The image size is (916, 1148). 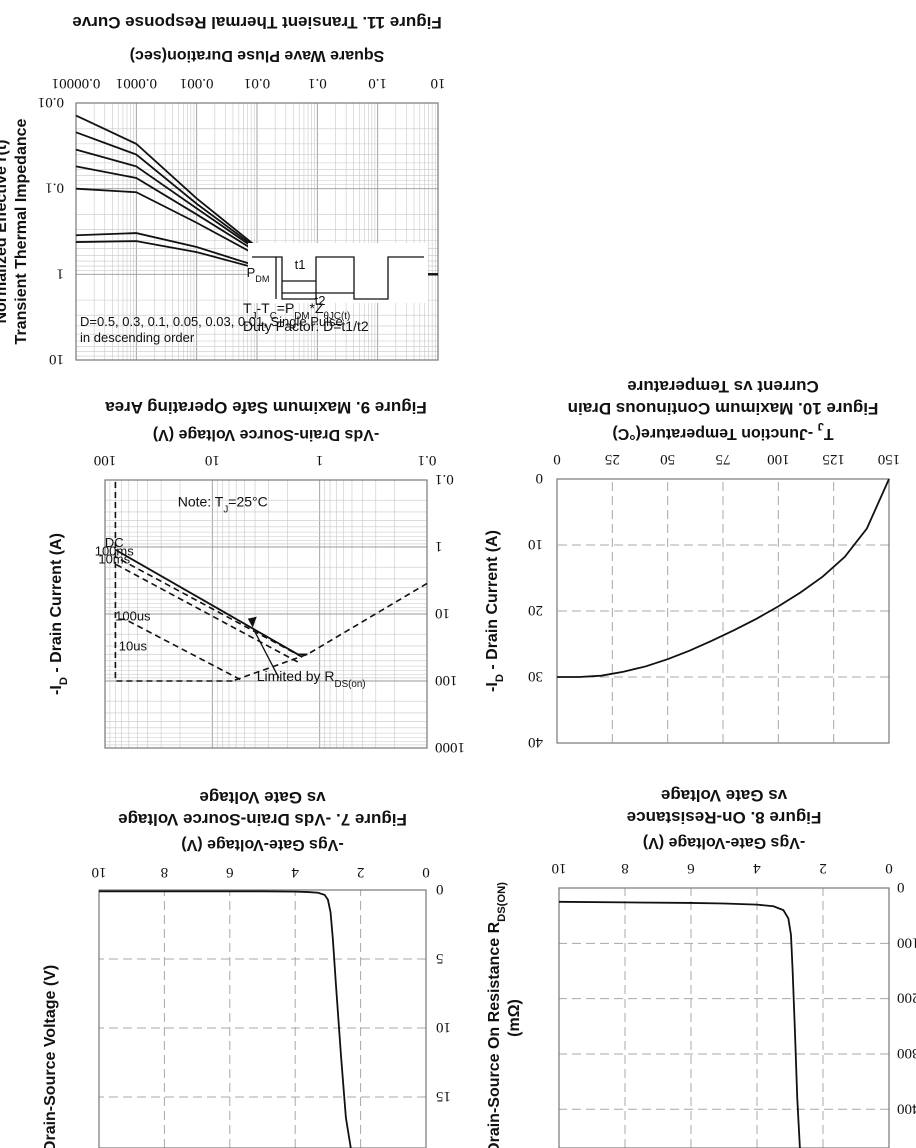 What do you see at coordinates (258, 274) in the screenshot?
I see `pdm-label: PDM` at bounding box center [258, 274].